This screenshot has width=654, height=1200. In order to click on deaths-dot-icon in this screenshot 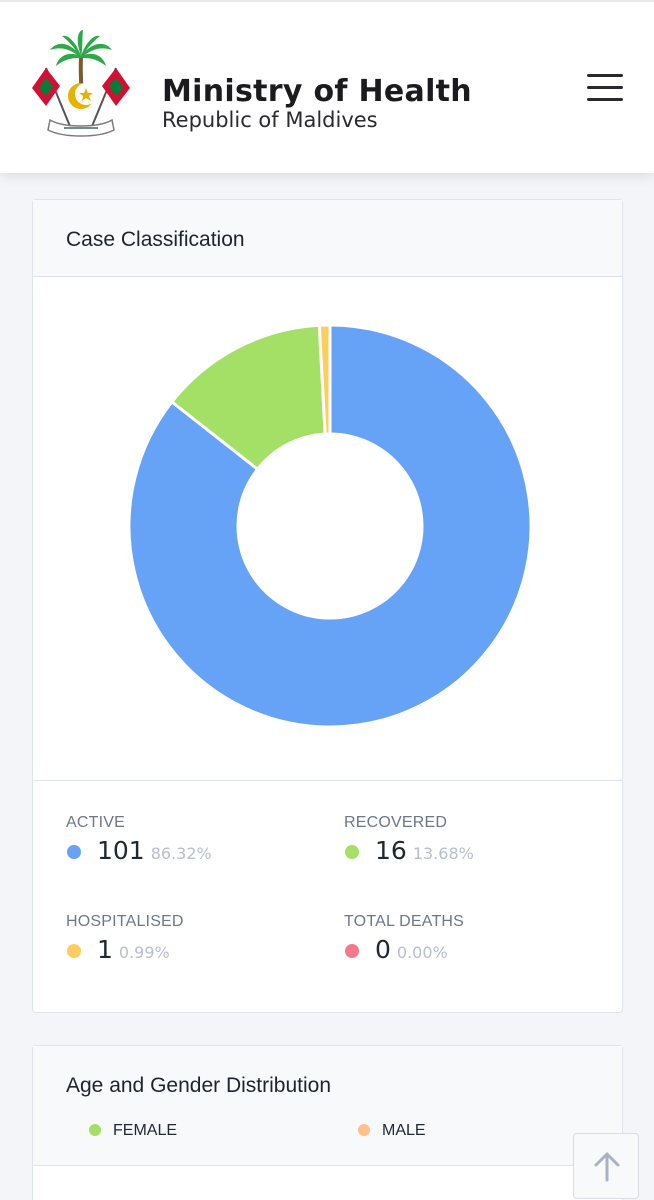, I will do `click(352, 951)`.